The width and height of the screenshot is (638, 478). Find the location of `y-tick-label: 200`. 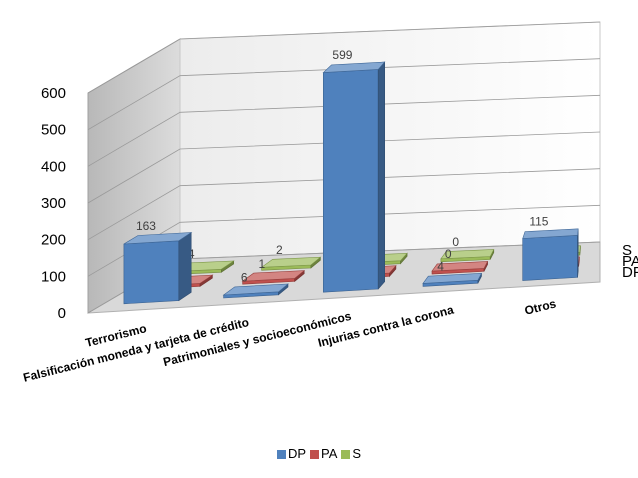

y-tick-label: 200 is located at coordinates (53, 240).